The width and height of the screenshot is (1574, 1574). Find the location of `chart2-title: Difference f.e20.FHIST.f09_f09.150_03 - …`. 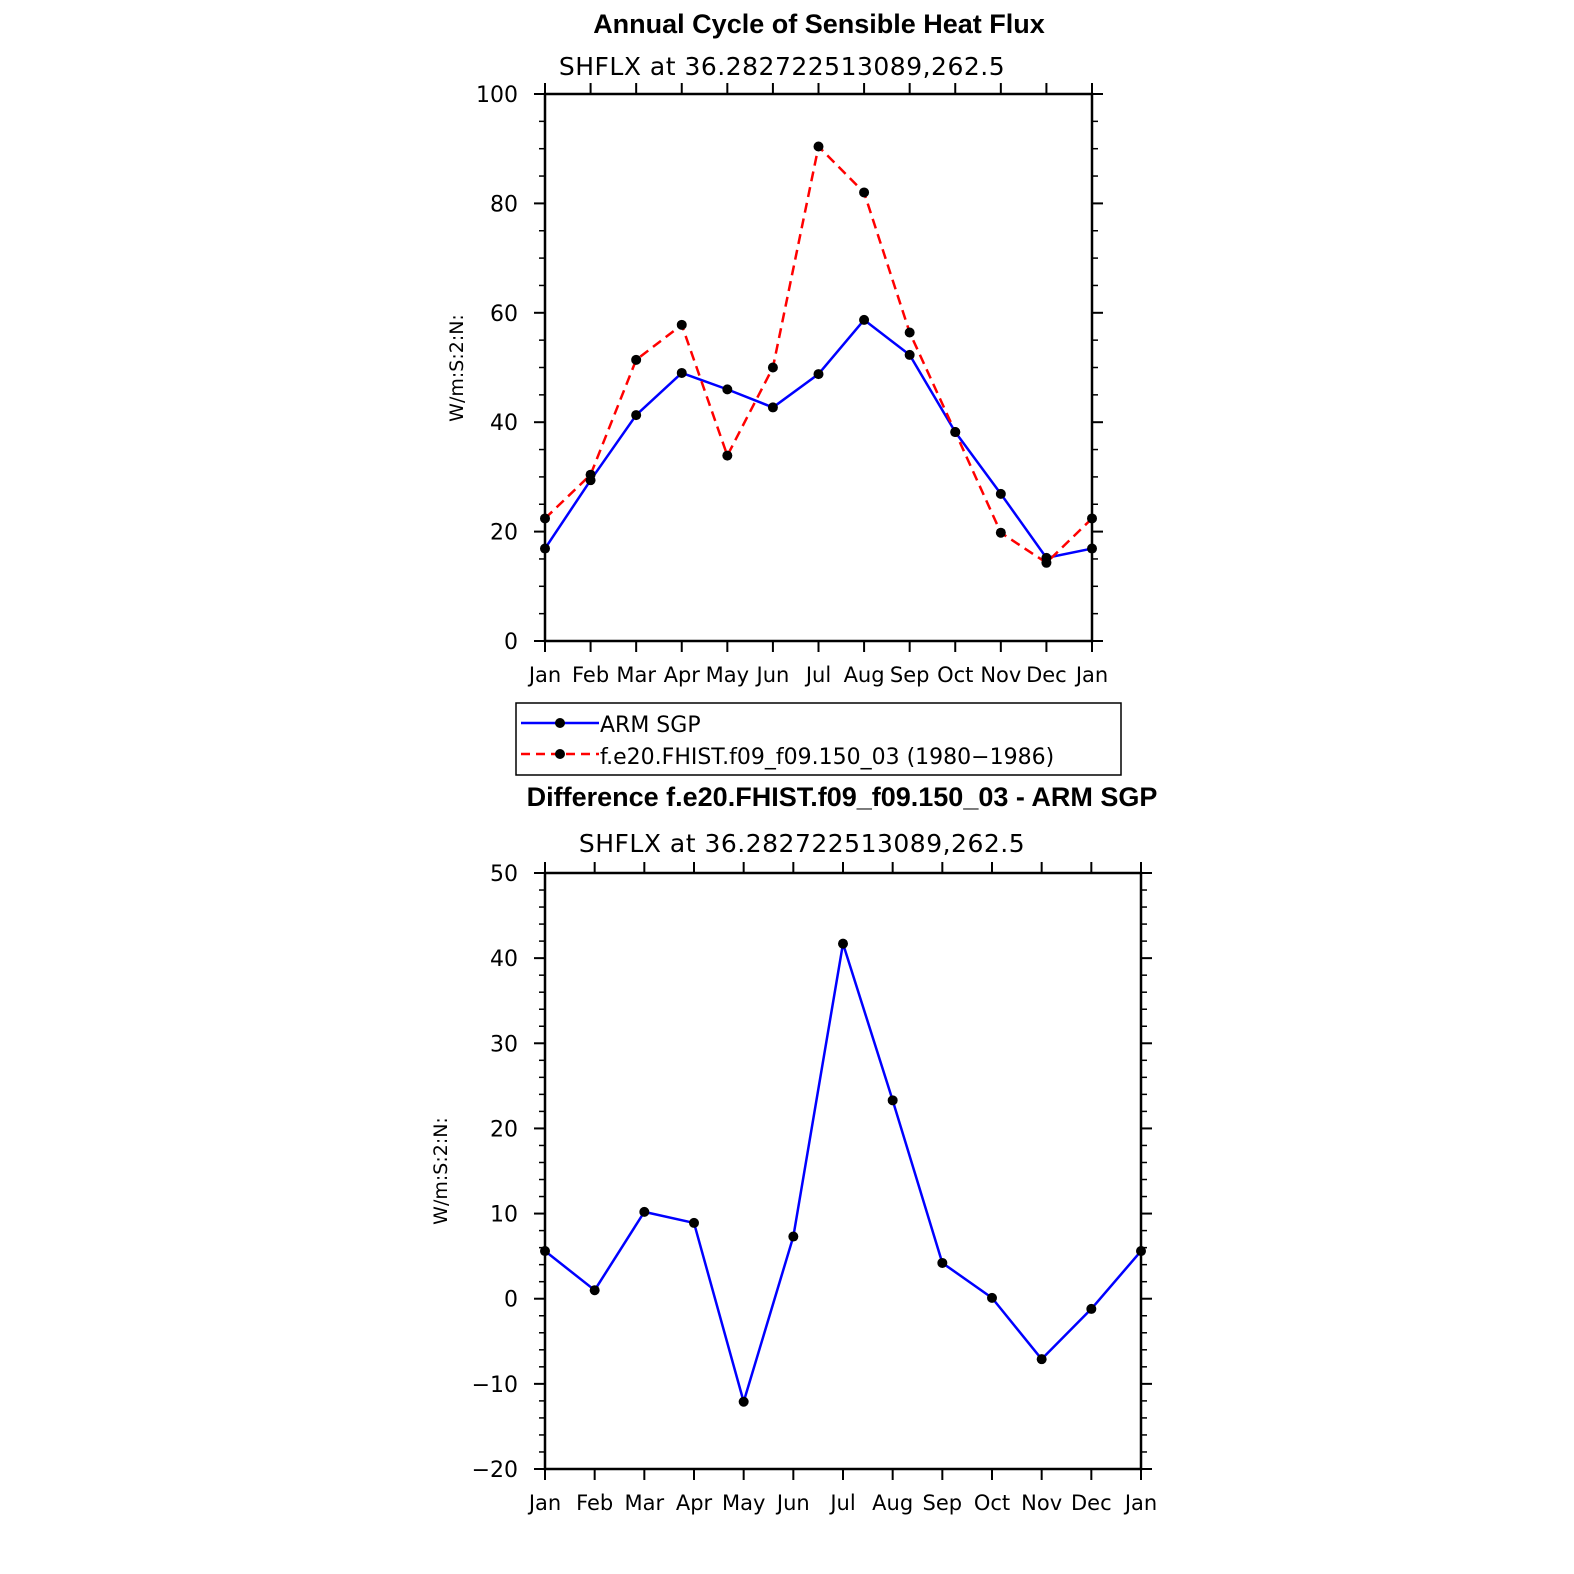

chart2-title: Difference f.e20.FHIST.f09_f09.150_03 - … is located at coordinates (842, 797).